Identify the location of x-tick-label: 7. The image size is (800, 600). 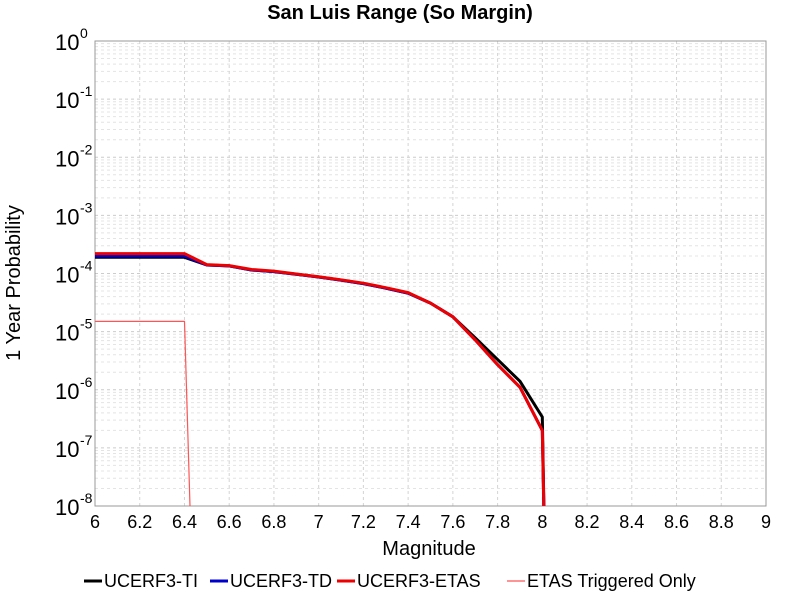
(319, 522).